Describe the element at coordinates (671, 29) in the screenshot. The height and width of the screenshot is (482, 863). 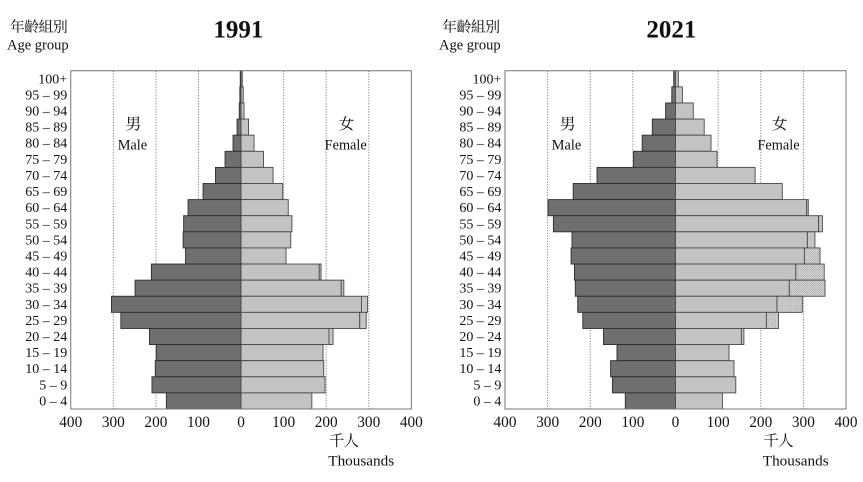
I see `svg-text: 2021` at that location.